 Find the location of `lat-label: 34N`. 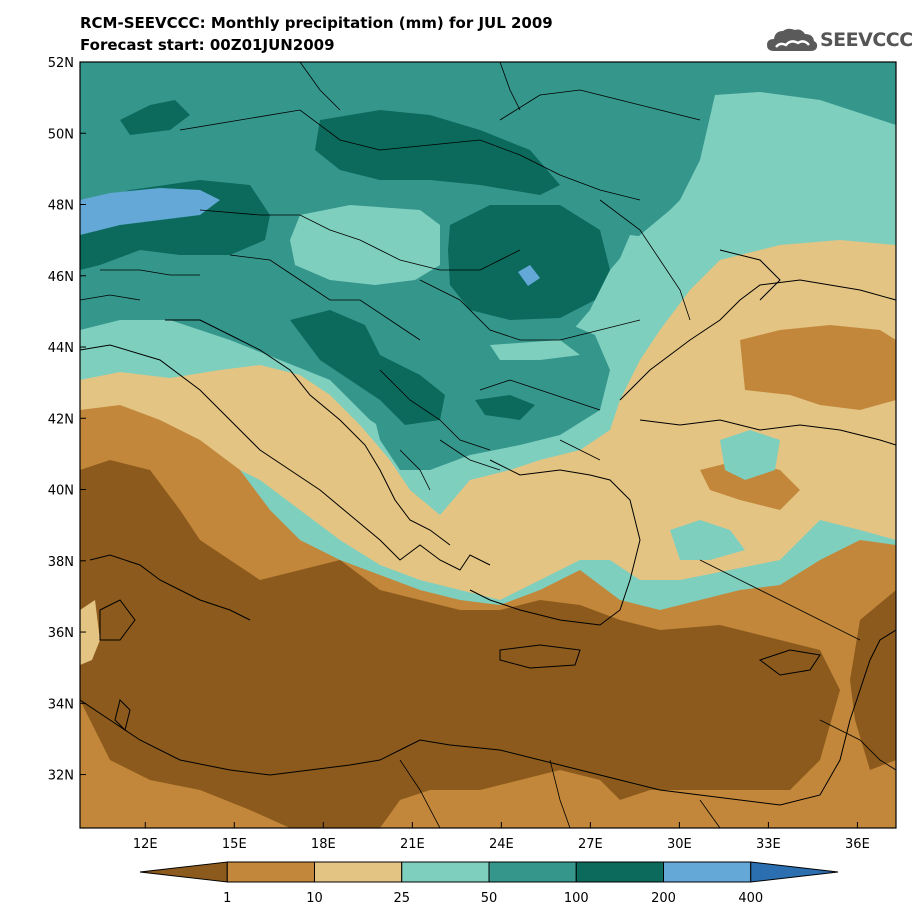

lat-label: 34N is located at coordinates (61, 704).